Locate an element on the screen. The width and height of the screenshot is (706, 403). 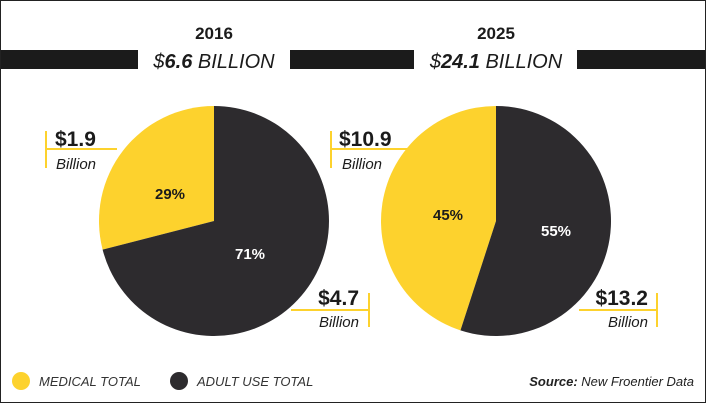
percent-2025-medical: 45% is located at coordinates (448, 215).